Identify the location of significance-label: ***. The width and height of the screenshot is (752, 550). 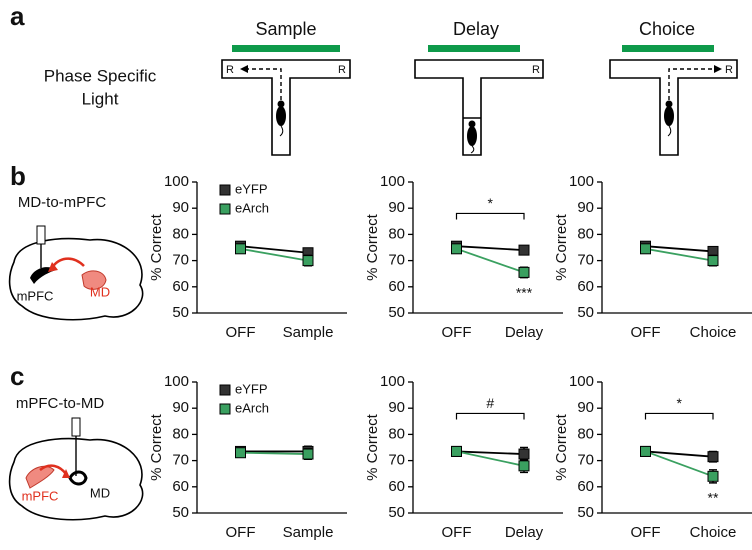
(524, 292).